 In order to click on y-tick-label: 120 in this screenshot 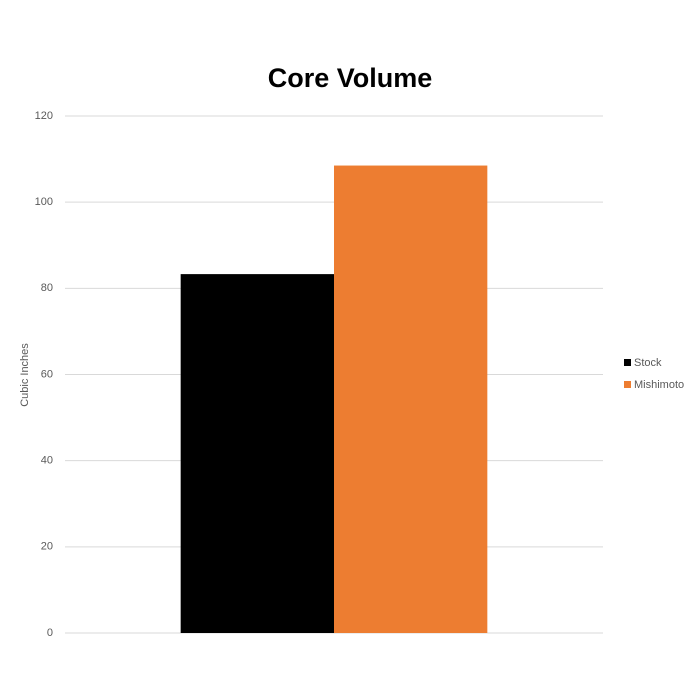, I will do `click(44, 116)`.